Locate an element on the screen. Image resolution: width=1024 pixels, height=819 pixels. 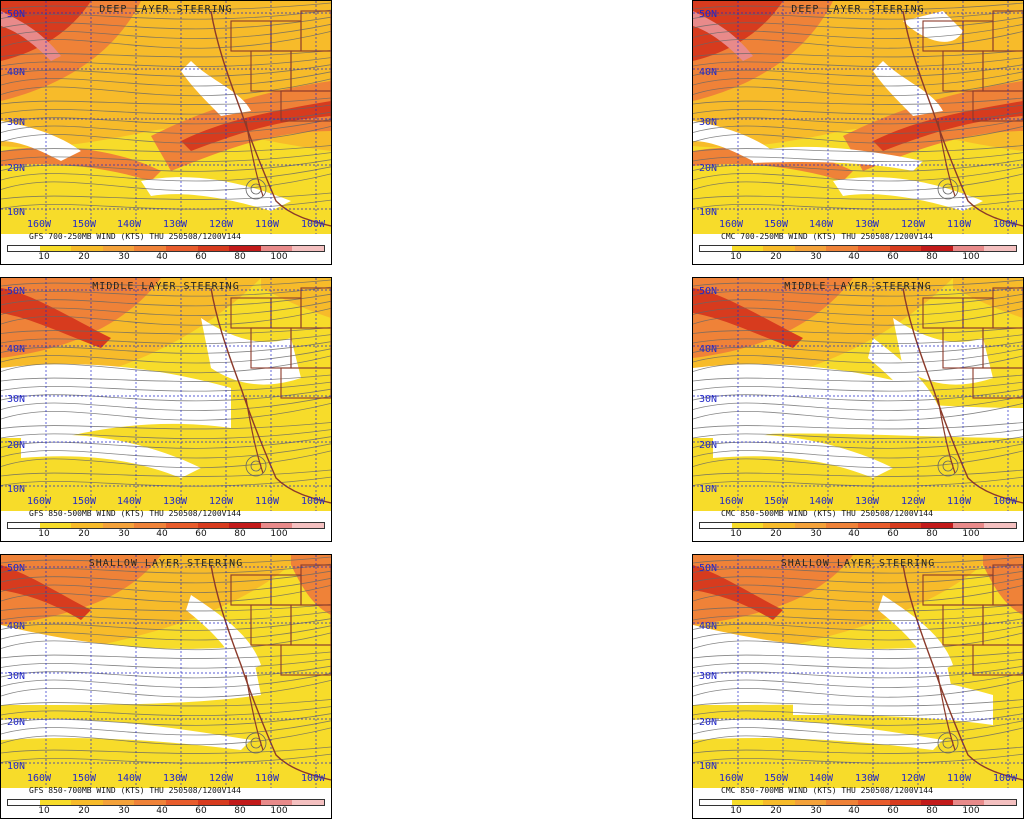
longitude-labels: 160W 150W 140W 130W 120W 110W 100W is located at coordinates (867, 779).